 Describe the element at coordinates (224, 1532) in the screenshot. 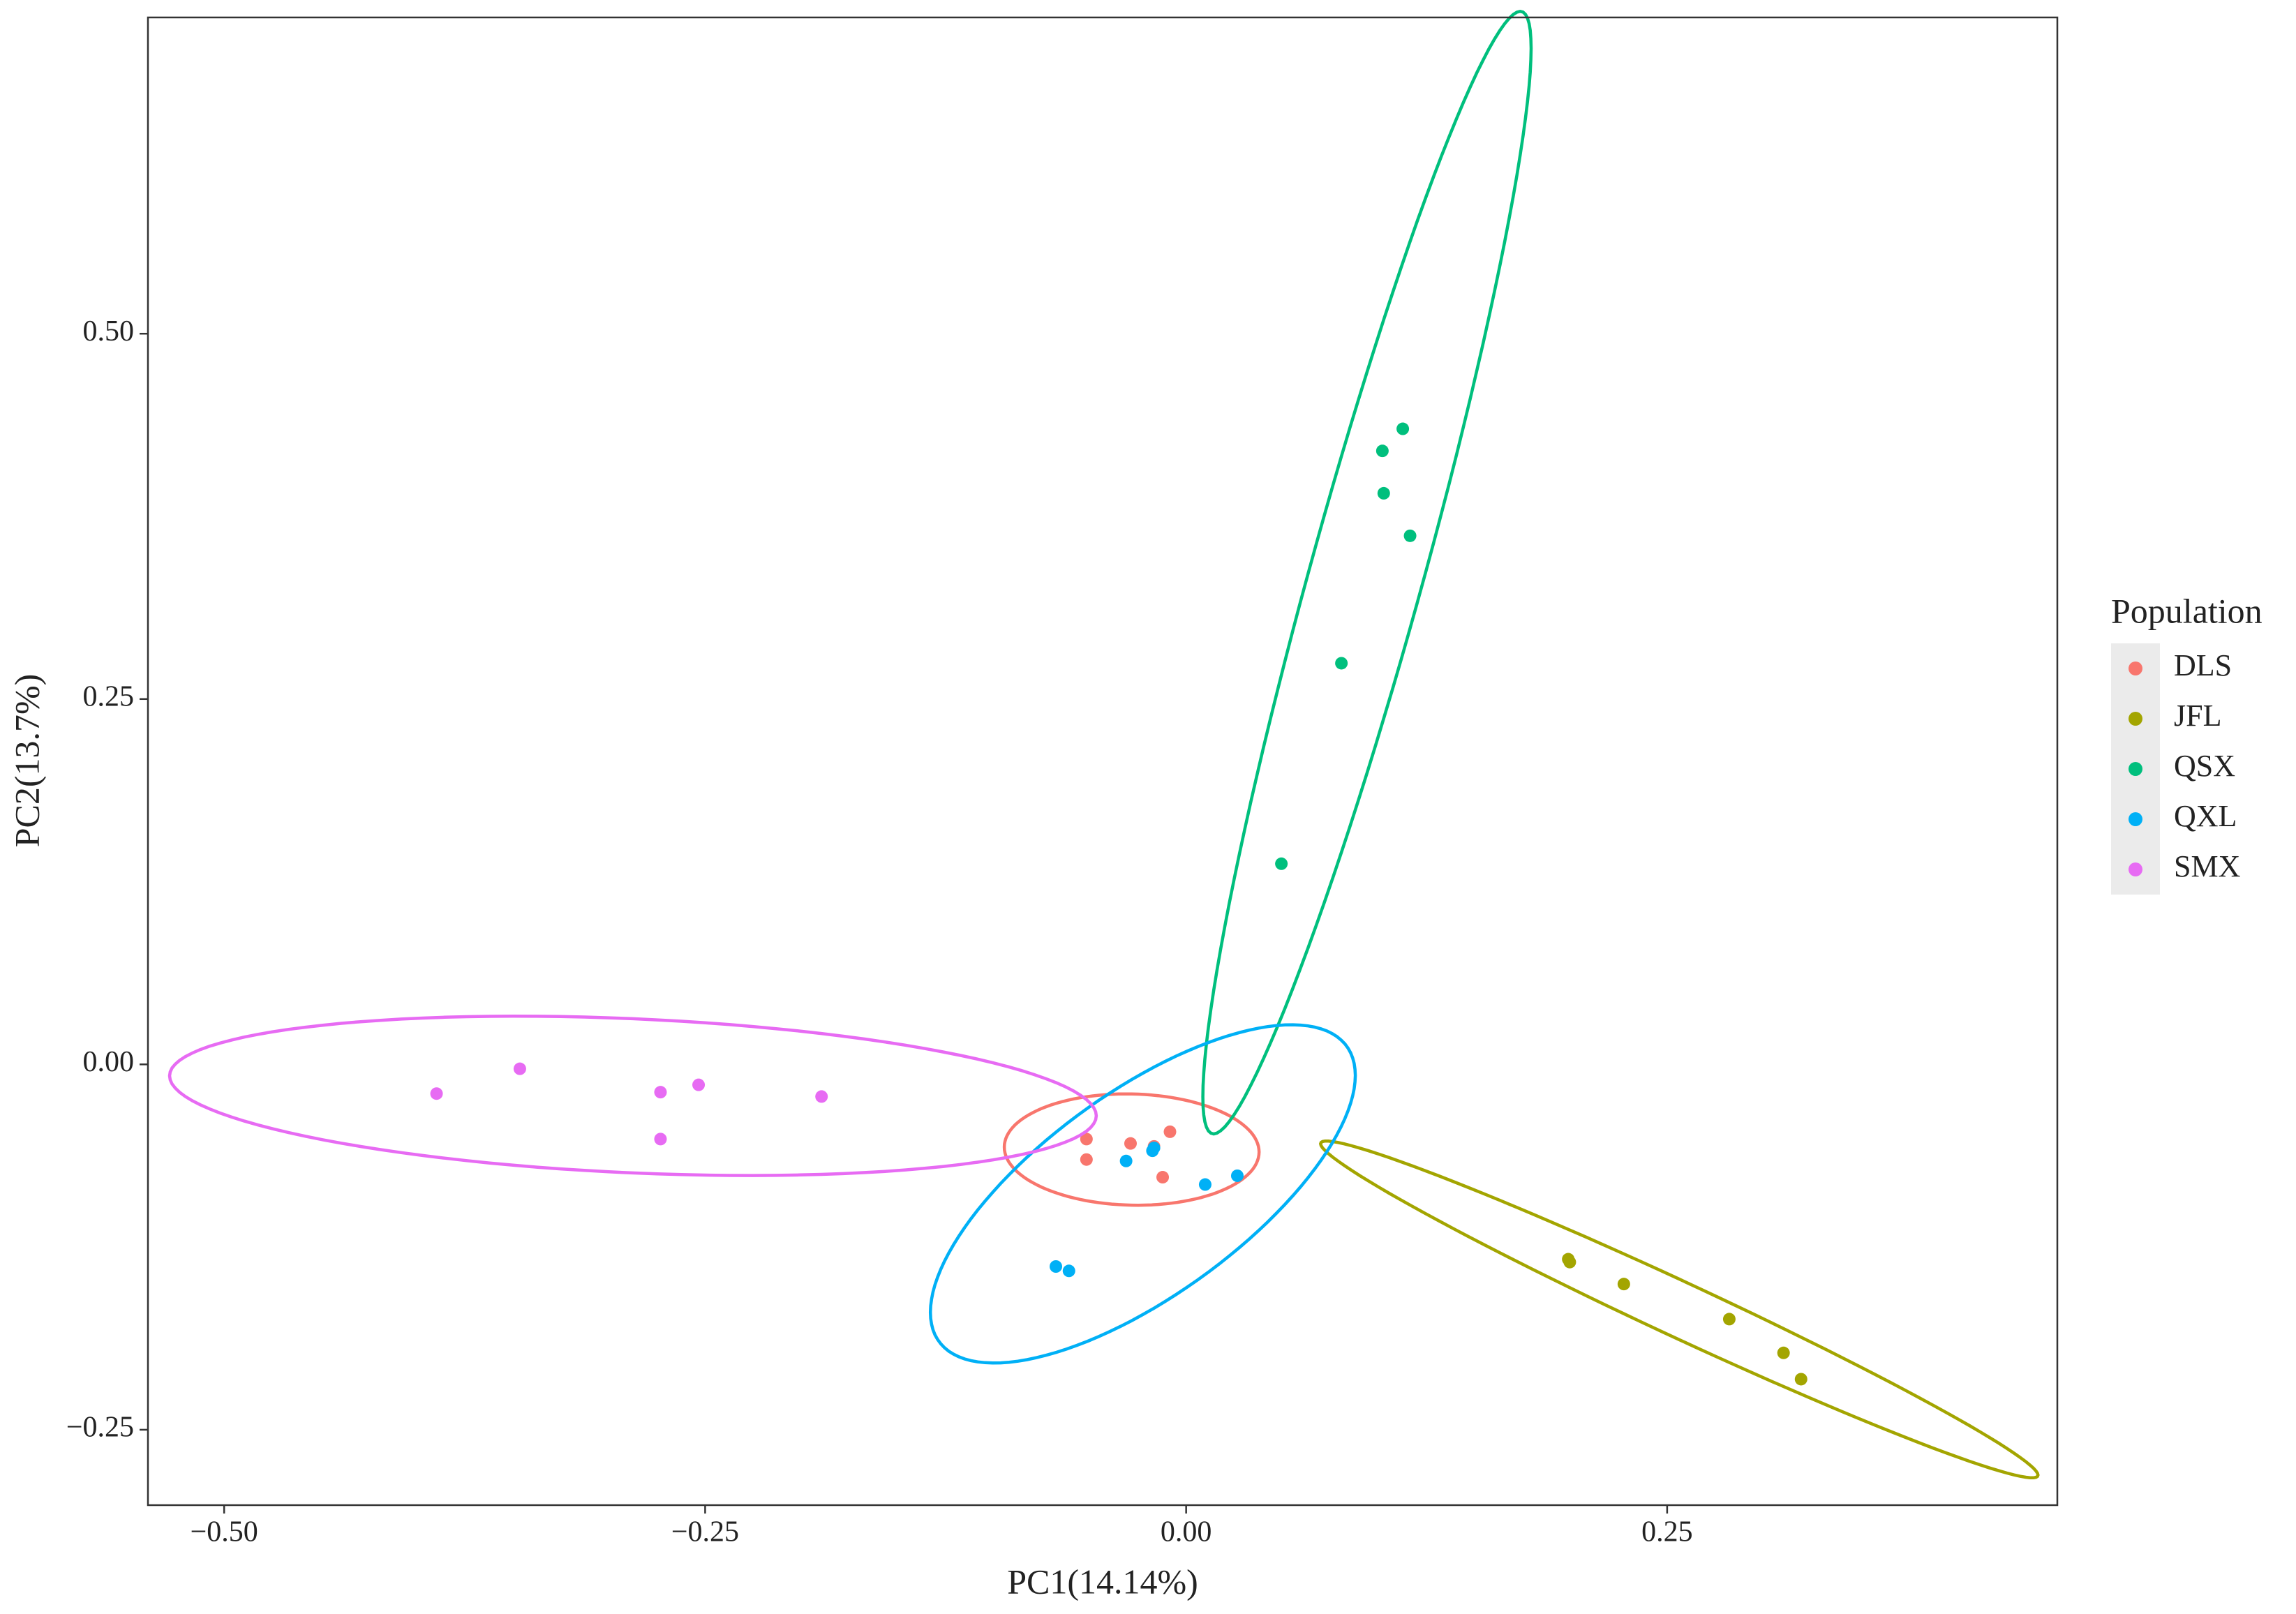

I see `x-tick-label: −0.50` at that location.